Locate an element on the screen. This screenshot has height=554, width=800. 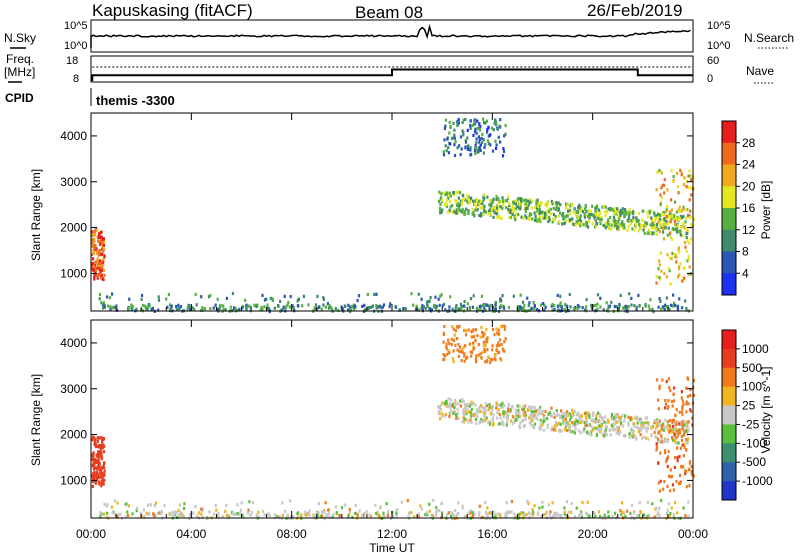
colorbar-swatch is located at coordinates (729, 358).